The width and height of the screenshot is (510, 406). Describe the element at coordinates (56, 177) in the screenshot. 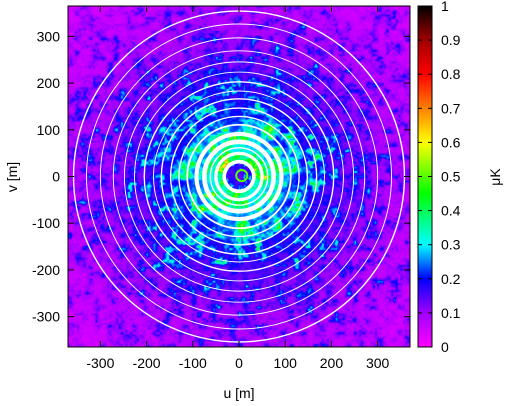

I see `y-tick-label: 0` at that location.